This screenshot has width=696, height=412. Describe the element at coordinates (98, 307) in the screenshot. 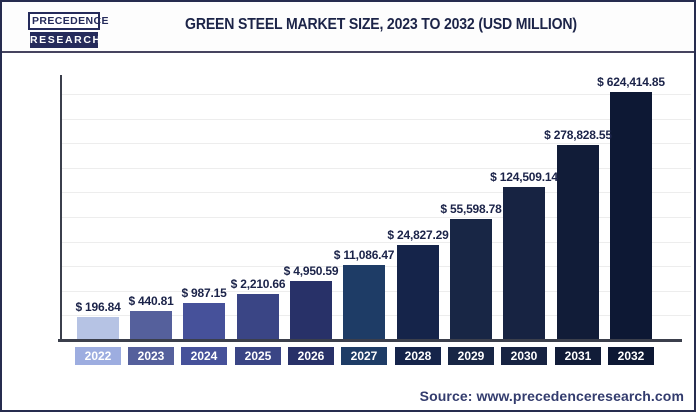

I see `bar-value-label-2022: $ 196.84` at that location.